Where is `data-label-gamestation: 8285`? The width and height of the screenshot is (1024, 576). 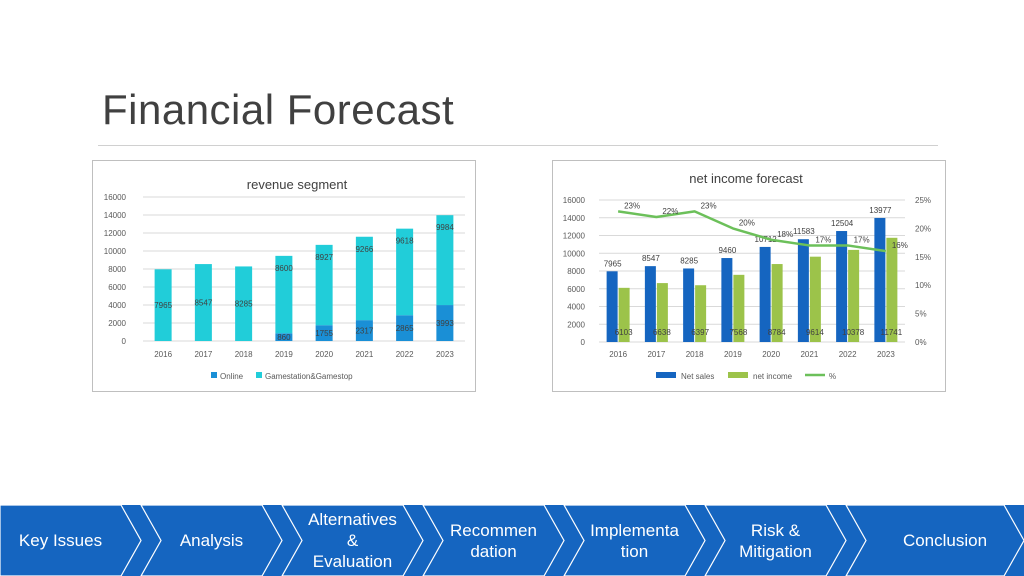 data-label-gamestation: 8285 is located at coordinates (244, 304).